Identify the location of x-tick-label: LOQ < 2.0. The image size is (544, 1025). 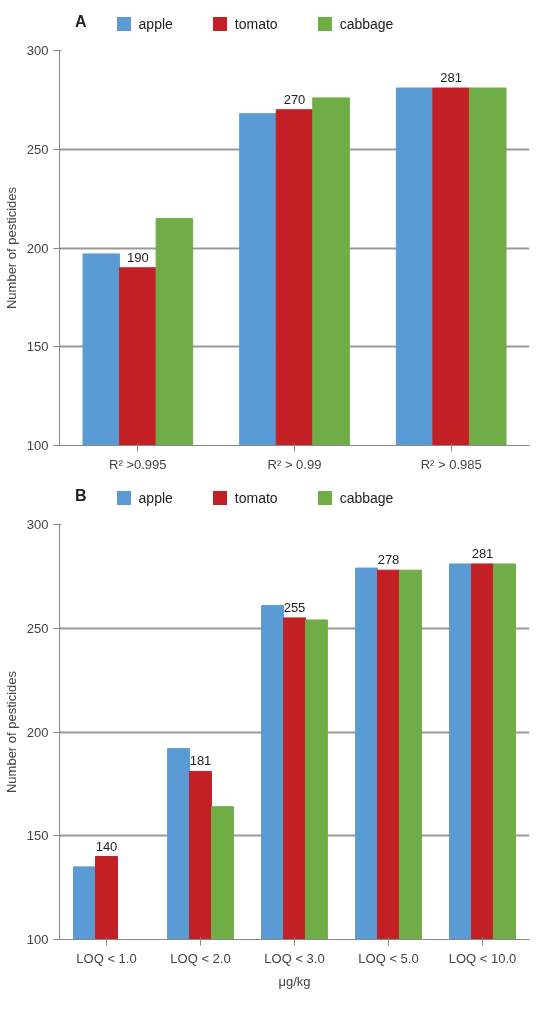
(200, 958).